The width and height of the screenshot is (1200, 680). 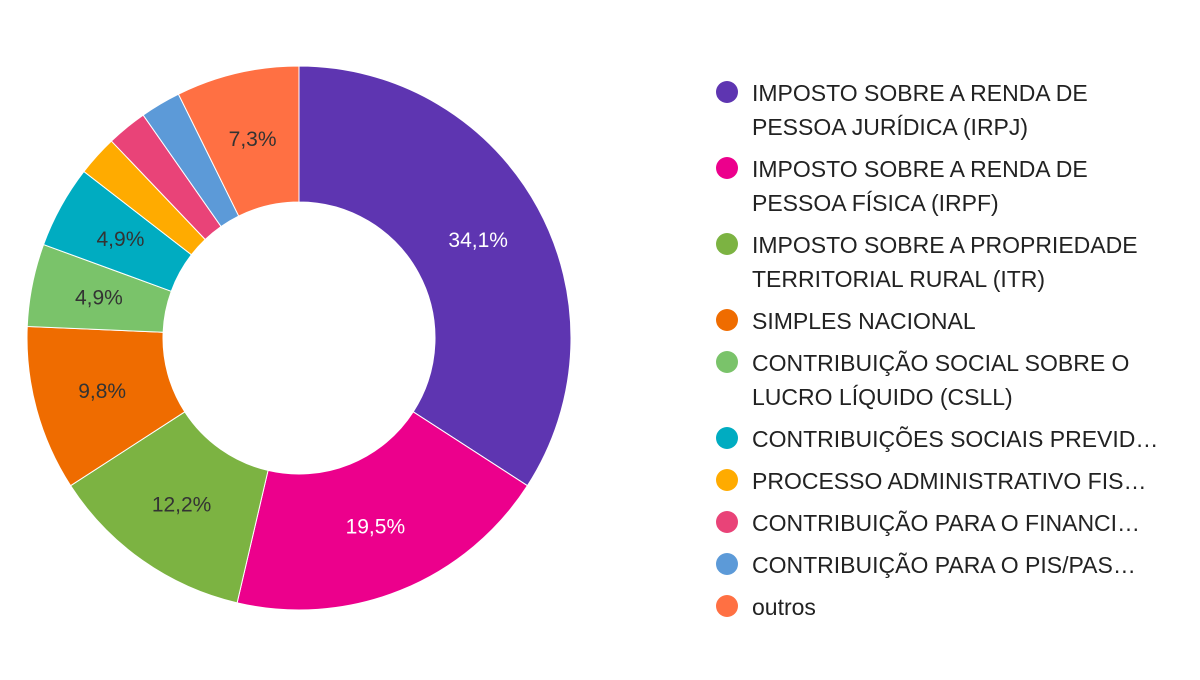 I want to click on slice-value-label-1: 19,5%, so click(x=376, y=527).